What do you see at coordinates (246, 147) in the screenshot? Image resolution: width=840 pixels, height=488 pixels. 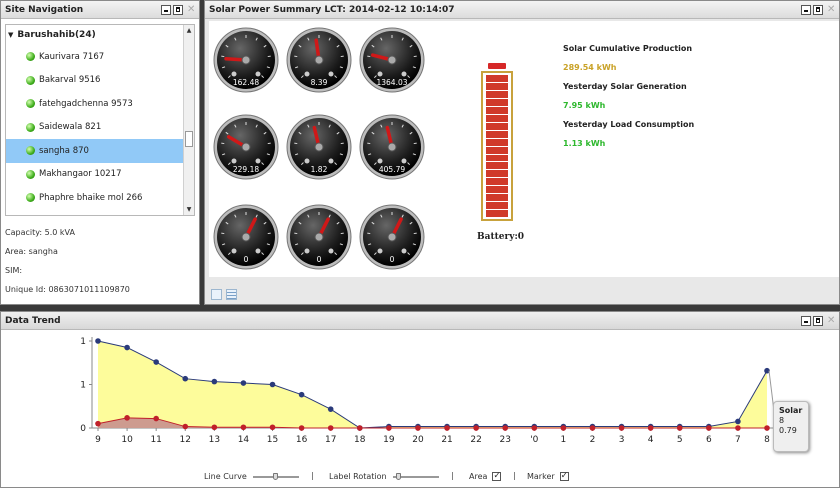 I see `power-gauge: 229.18` at bounding box center [246, 147].